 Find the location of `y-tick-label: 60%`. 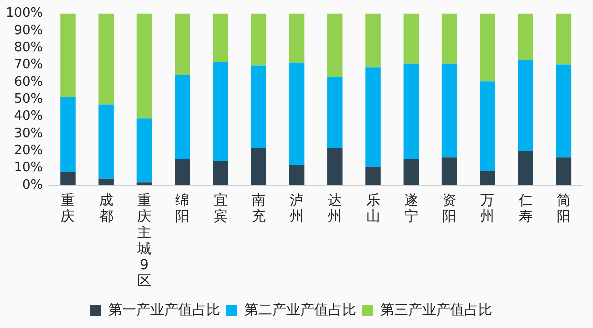

y-tick-label: 60% is located at coordinates (29, 82).